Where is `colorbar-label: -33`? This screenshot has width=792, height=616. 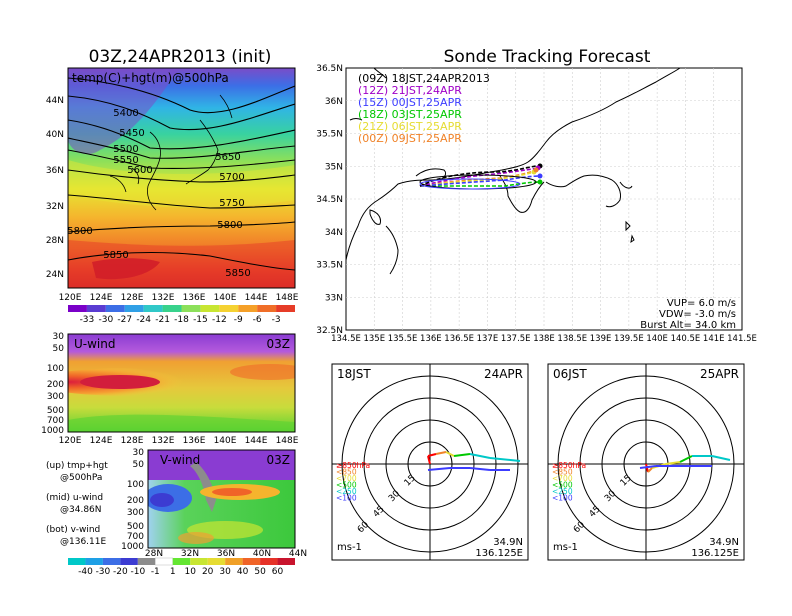 colorbar-label: -33 is located at coordinates (87, 320).